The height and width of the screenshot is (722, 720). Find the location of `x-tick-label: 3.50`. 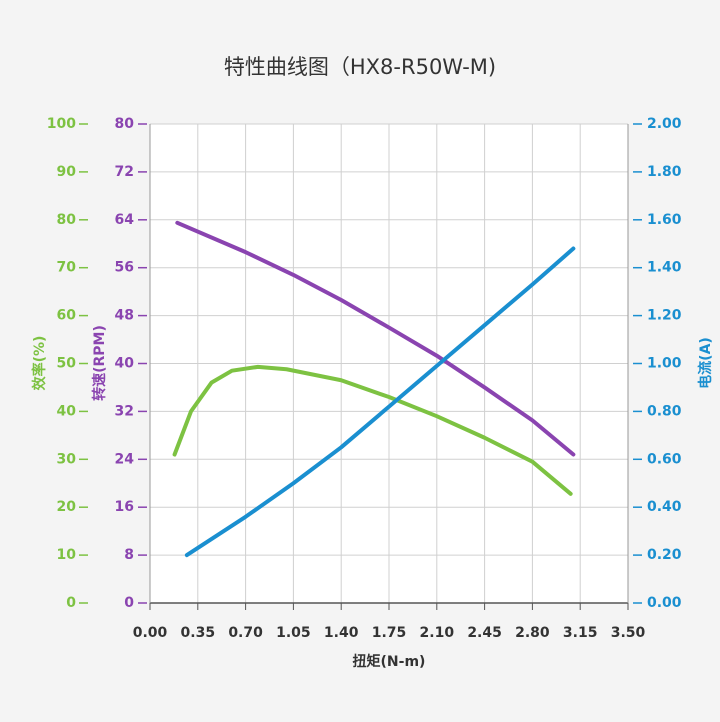

x-tick-label: 3.50 is located at coordinates (628, 633).